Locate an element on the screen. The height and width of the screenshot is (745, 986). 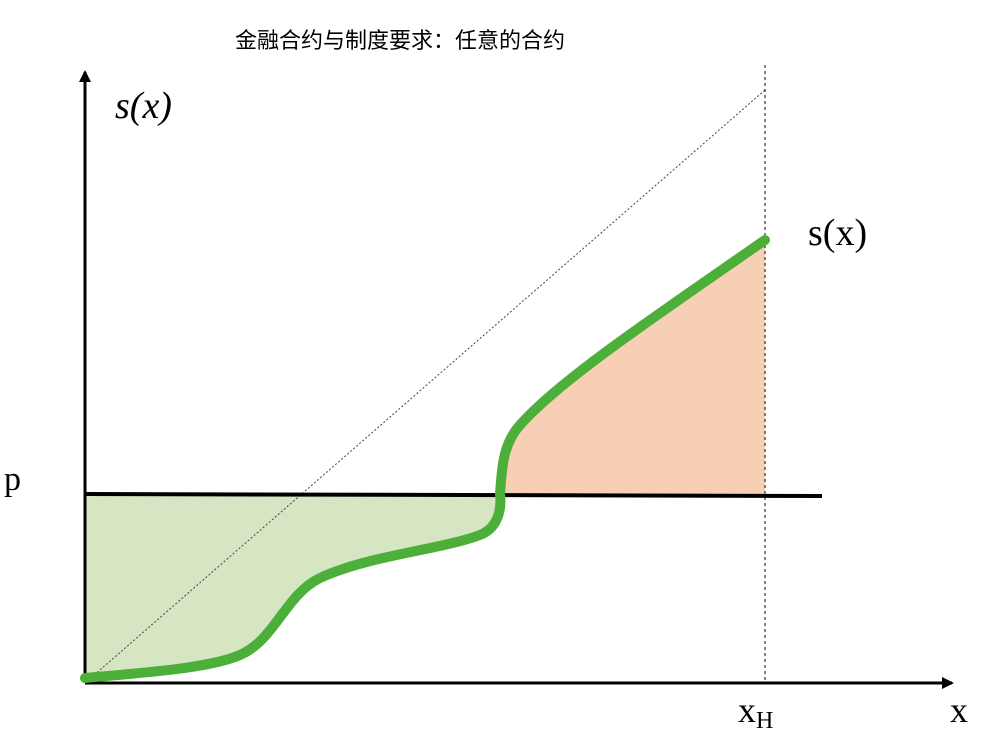
x-high-base: x is located at coordinates (747, 710).